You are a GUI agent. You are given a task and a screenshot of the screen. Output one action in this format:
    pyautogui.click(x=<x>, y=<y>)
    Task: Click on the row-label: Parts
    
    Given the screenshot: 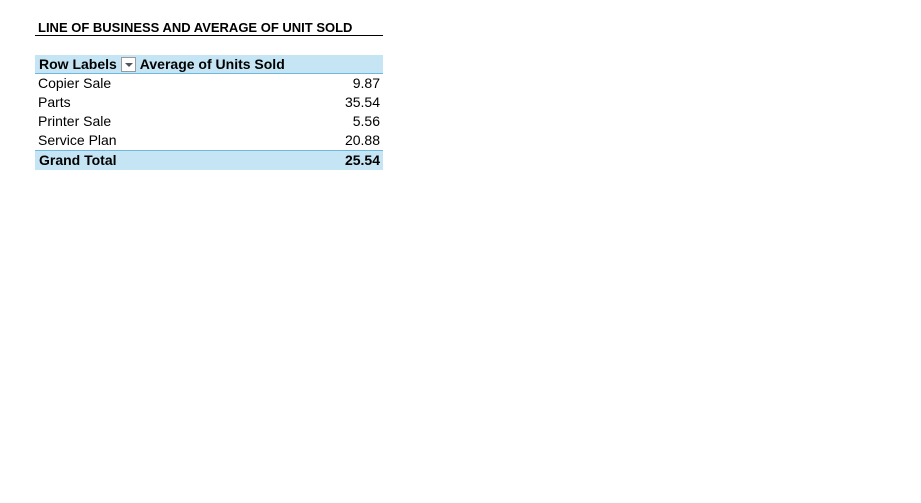 What is the action you would take?
    pyautogui.click(x=54, y=102)
    